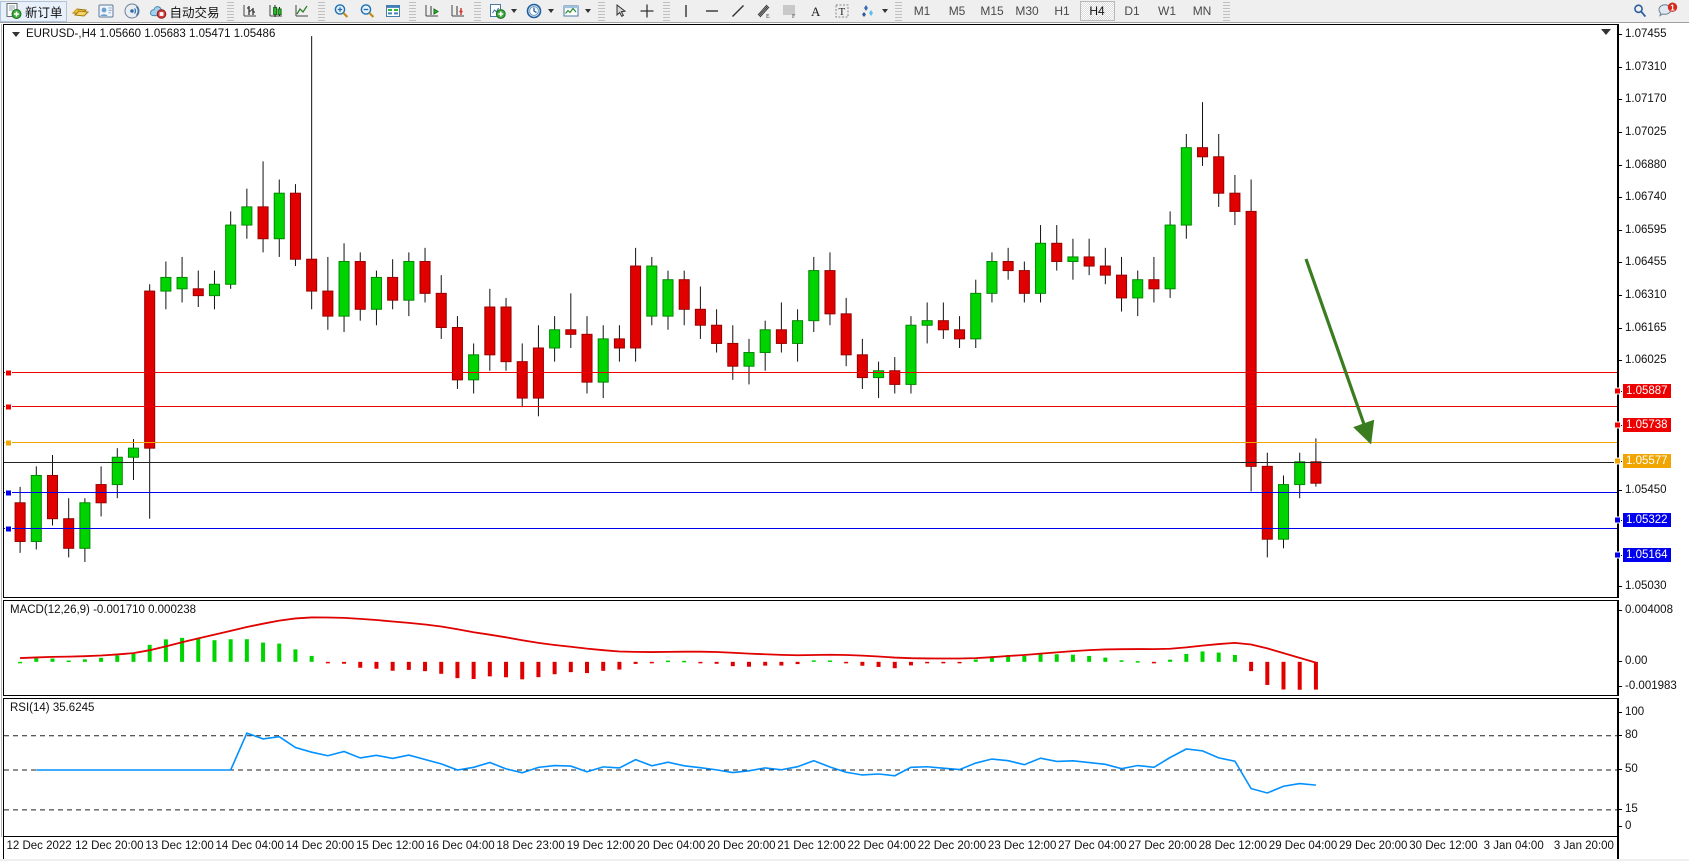  I want to click on macd-axis: 0.004008 0.00 -0.001983, so click(1653, 648).